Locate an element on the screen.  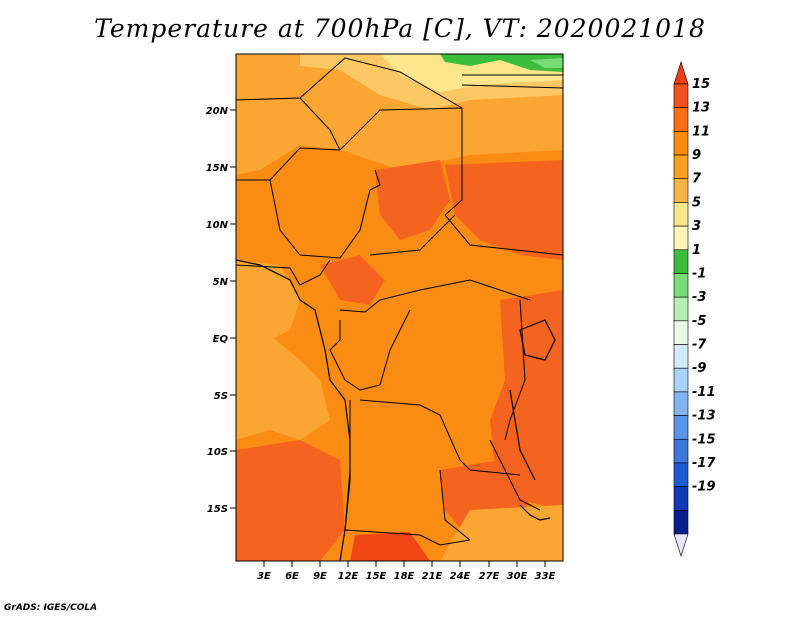
lon-label: 15E is located at coordinates (376, 576).